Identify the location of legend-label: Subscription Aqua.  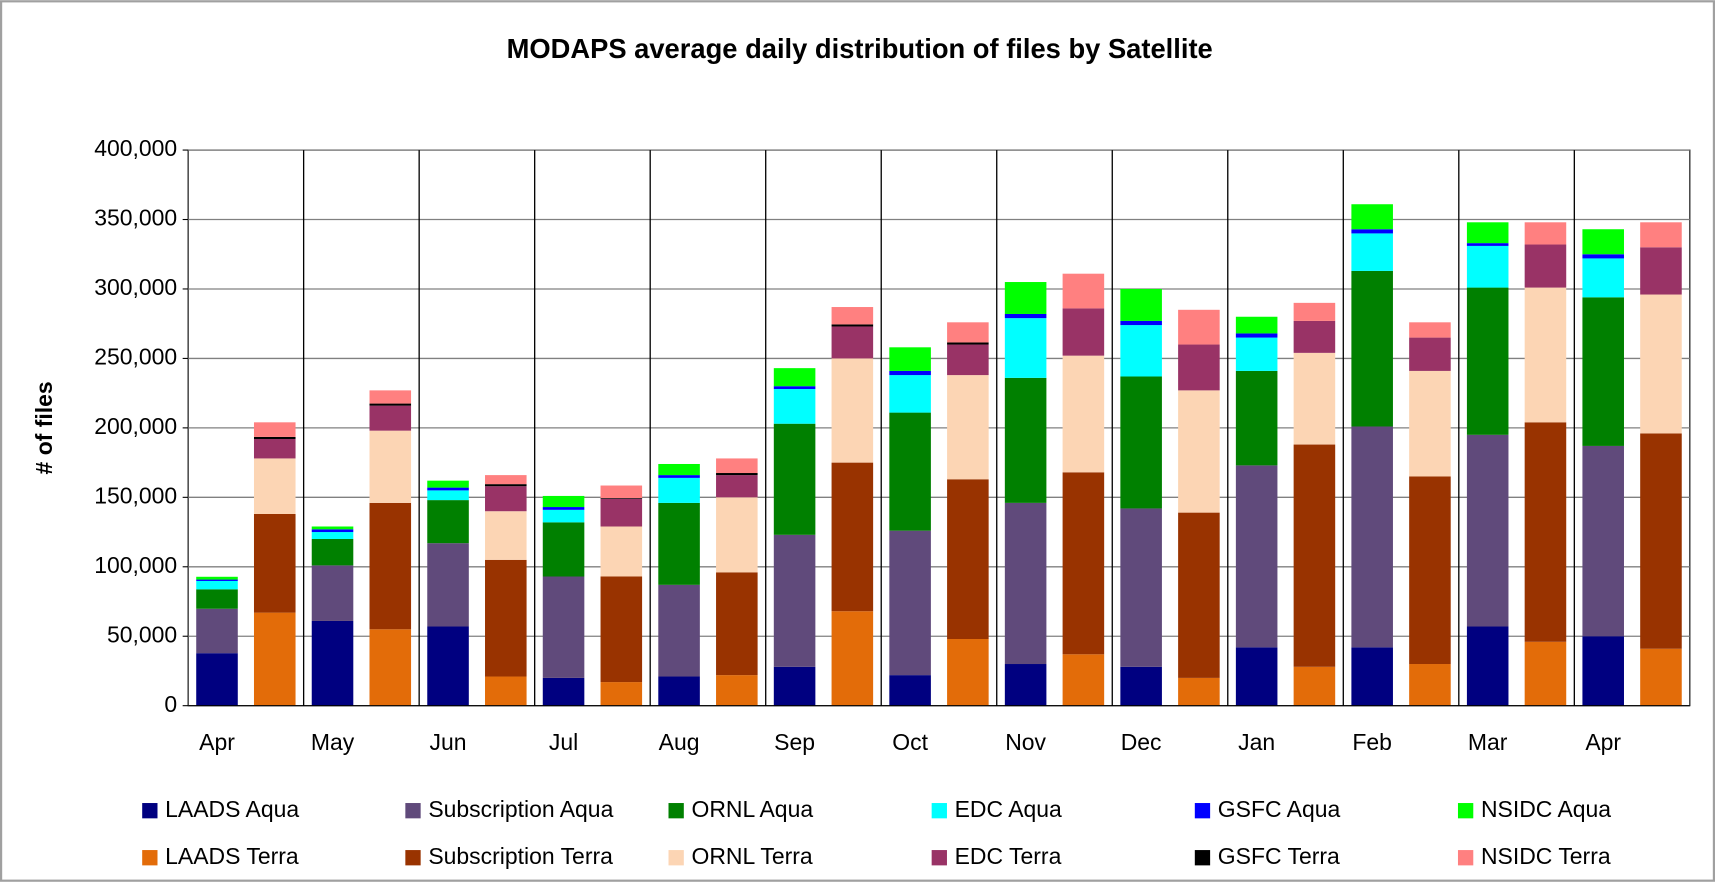
(520, 809).